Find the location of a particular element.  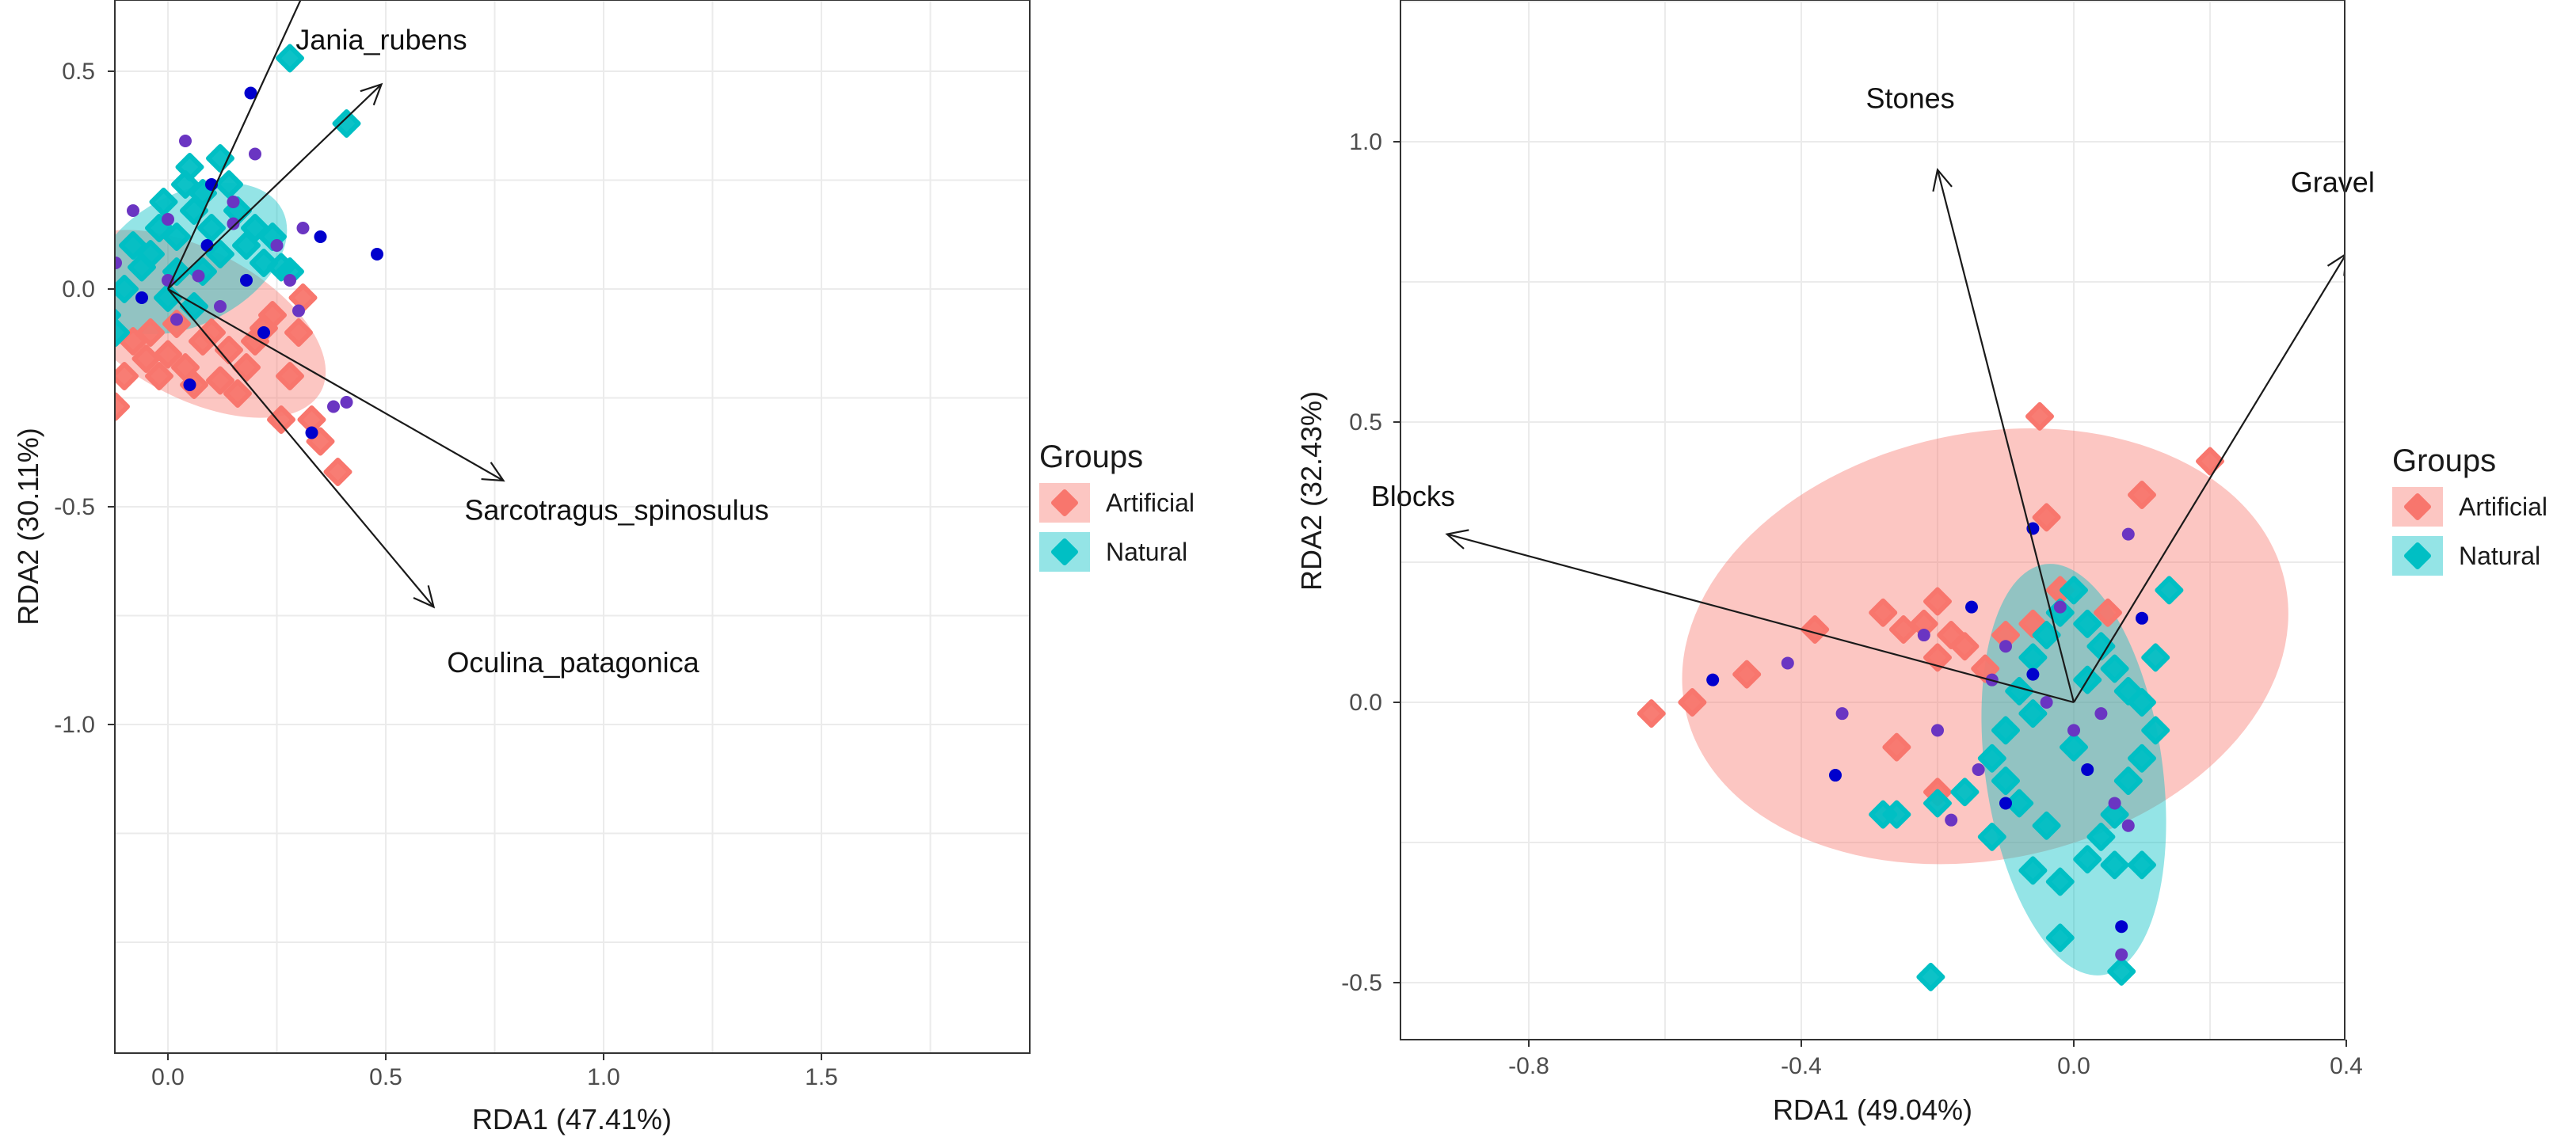

y-axis-ticks: -0.5 0.0 0.5 1.0 is located at coordinates (1371, 562).